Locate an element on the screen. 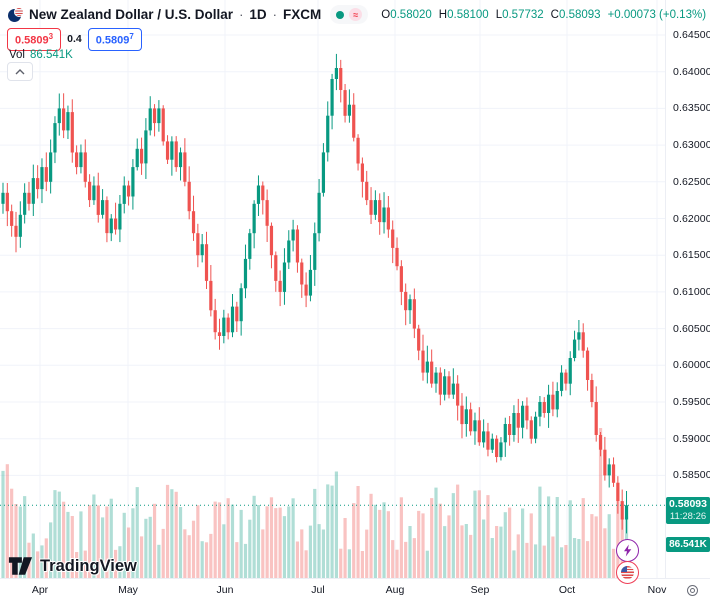 The height and width of the screenshot is (600, 710). collapse-legend-button is located at coordinates (20, 71).